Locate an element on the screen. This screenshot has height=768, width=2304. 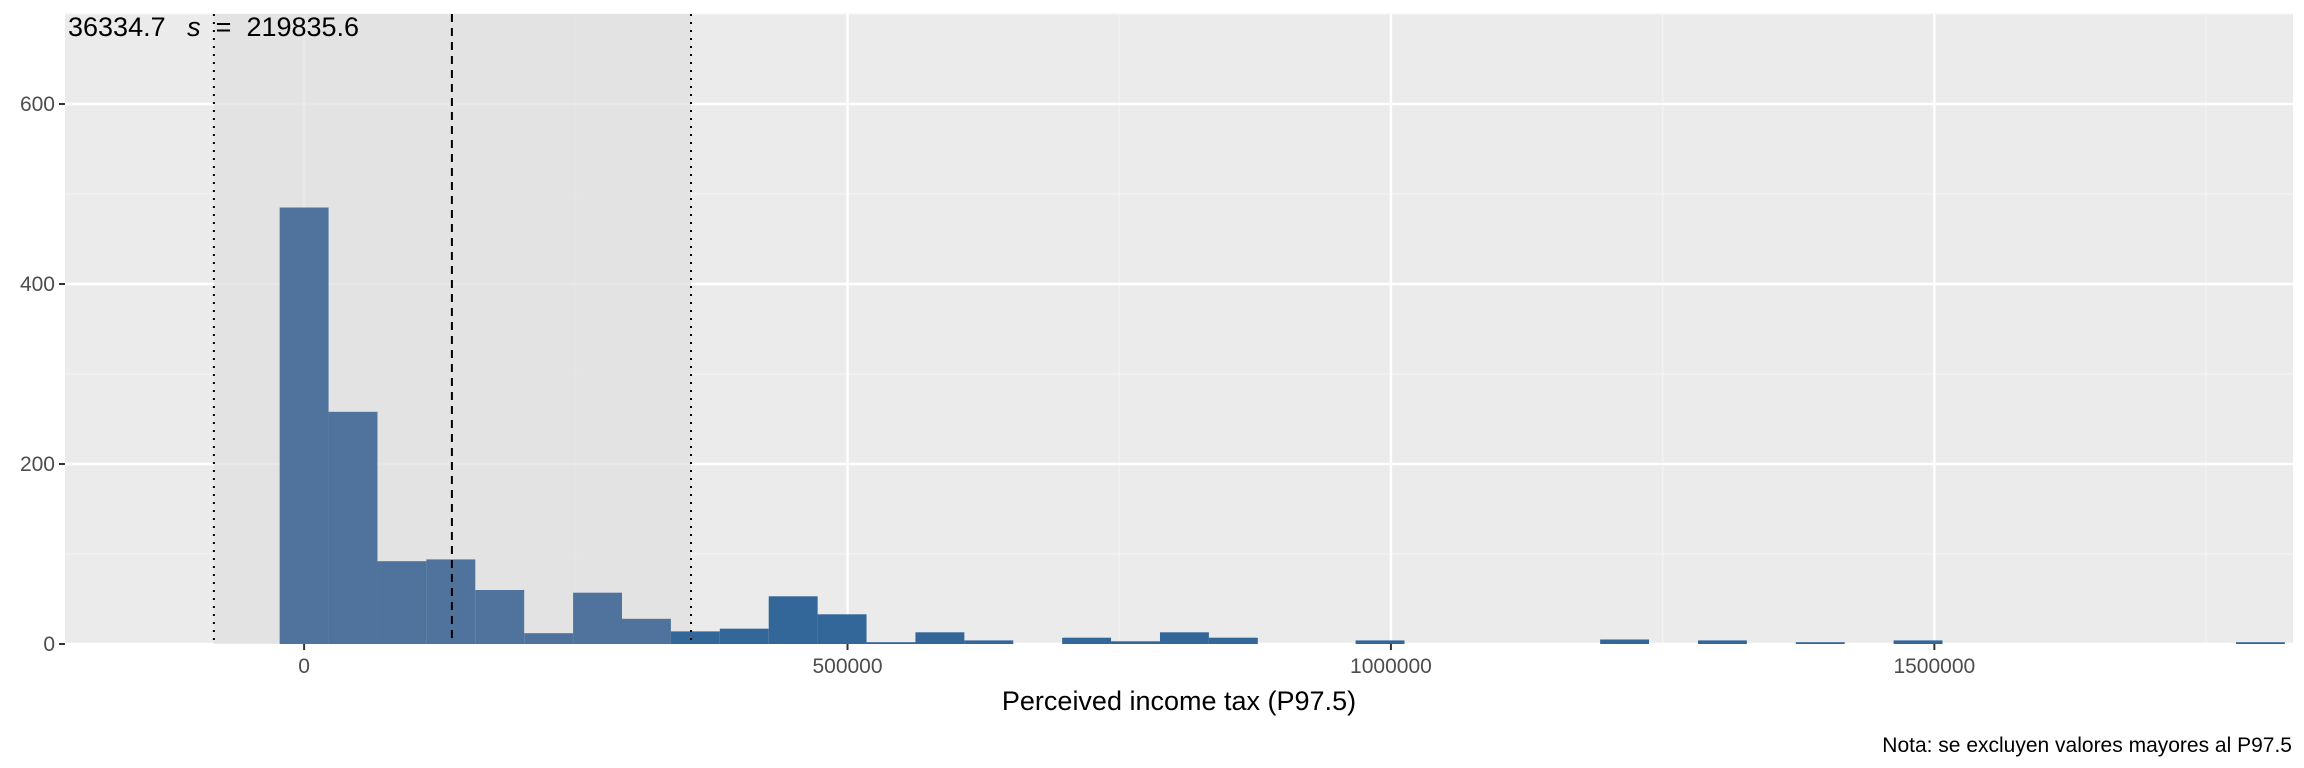
x-tick-label: 1500000 is located at coordinates (1934, 666).